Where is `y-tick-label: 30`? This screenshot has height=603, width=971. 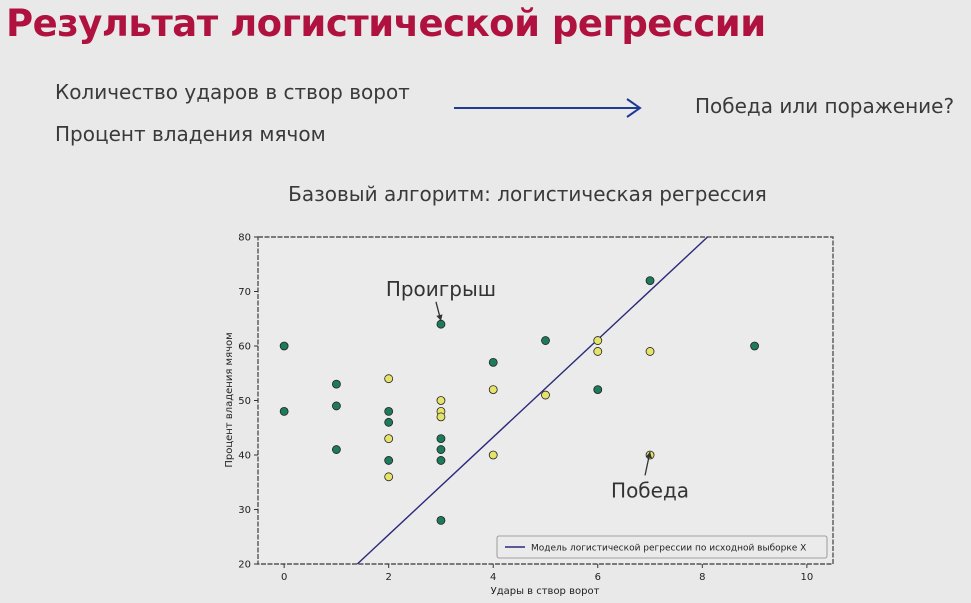 y-tick-label: 30 is located at coordinates (244, 510).